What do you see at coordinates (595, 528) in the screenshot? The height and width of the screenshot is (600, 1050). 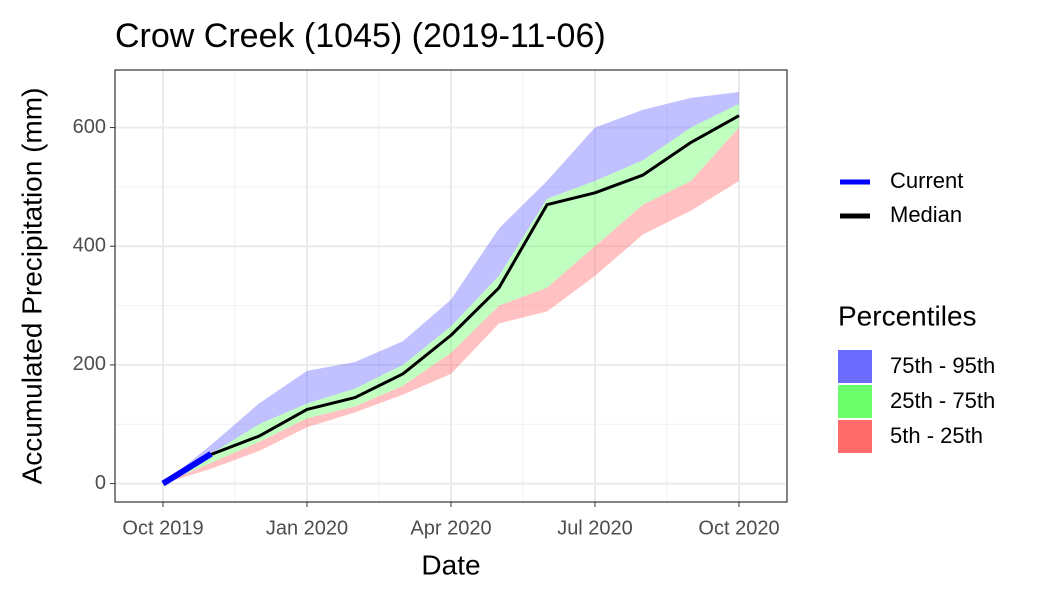 I see `x-tick-label: Jul 2020` at bounding box center [595, 528].